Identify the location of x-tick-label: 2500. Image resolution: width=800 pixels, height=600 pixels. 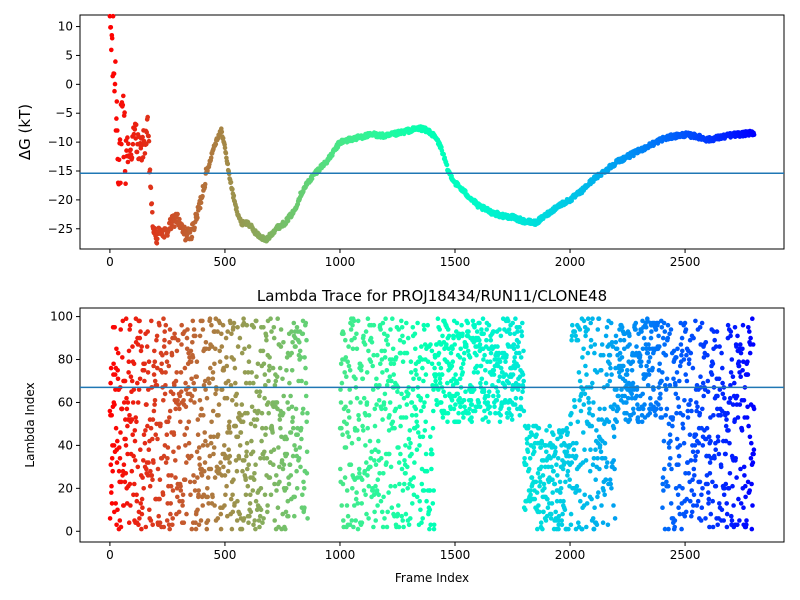
(685, 555).